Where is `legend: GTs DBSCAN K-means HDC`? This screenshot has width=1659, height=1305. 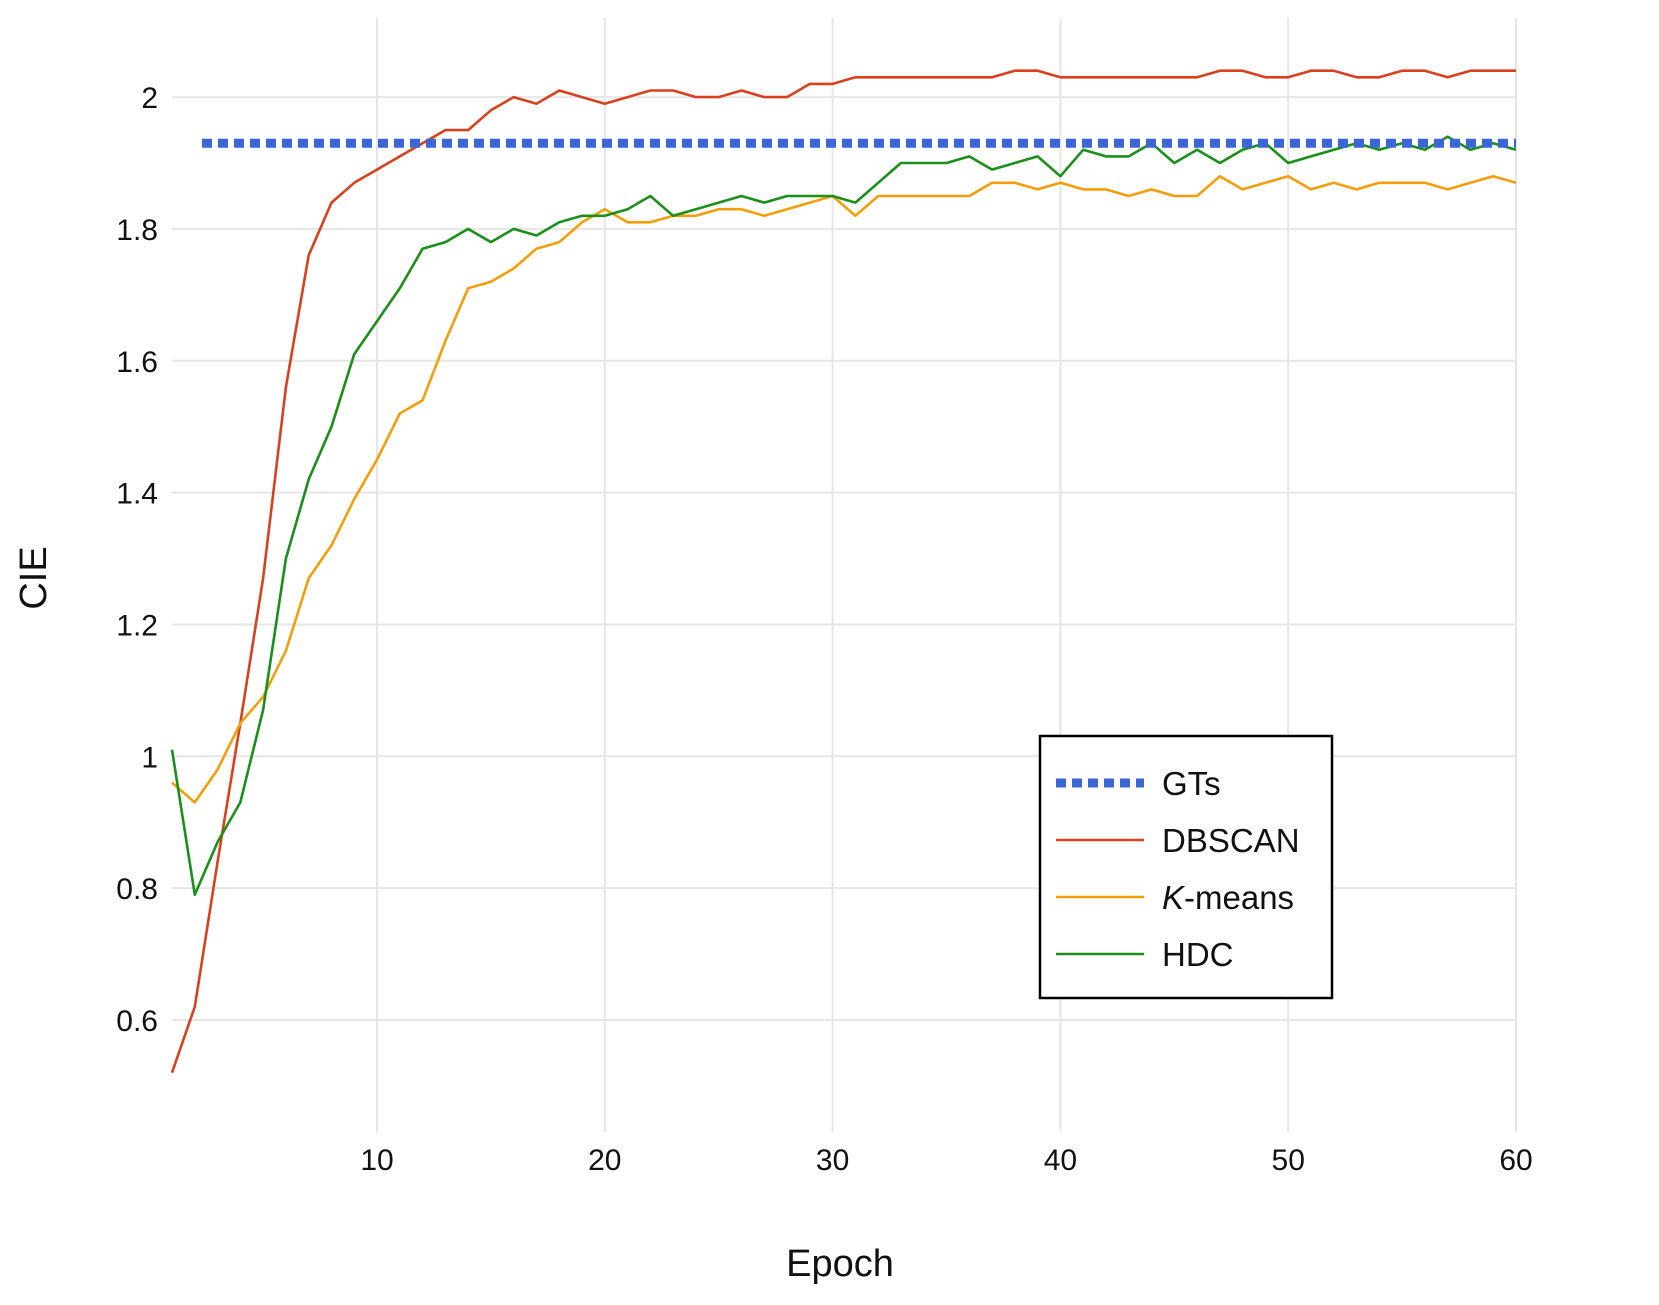 legend: GTs DBSCAN K-means HDC is located at coordinates (1186, 867).